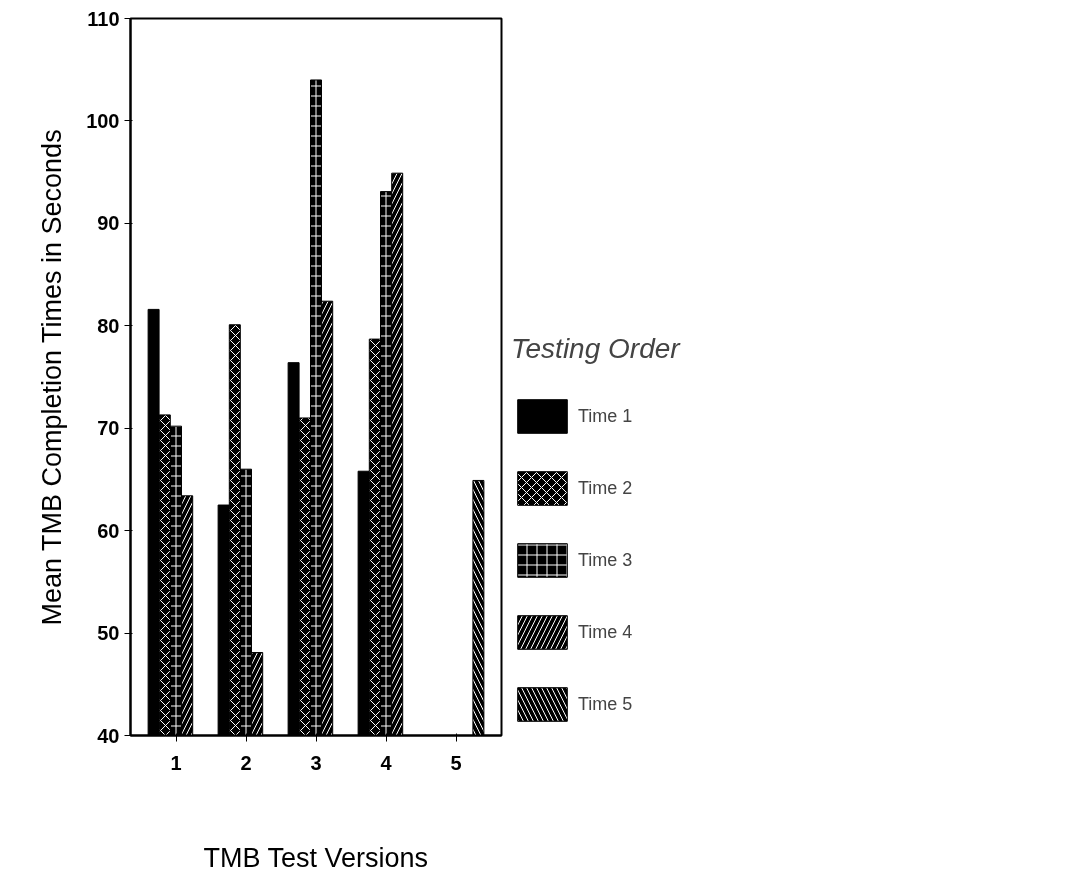  What do you see at coordinates (595, 349) in the screenshot?
I see `legend-title: Testing Order` at bounding box center [595, 349].